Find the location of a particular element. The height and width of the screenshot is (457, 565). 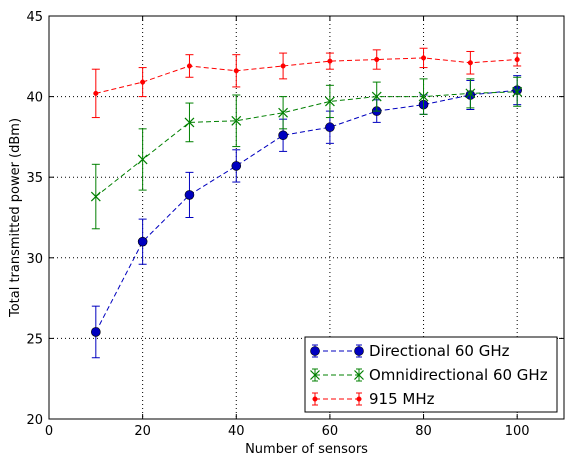

x-tick-label: 100 is located at coordinates (517, 431).